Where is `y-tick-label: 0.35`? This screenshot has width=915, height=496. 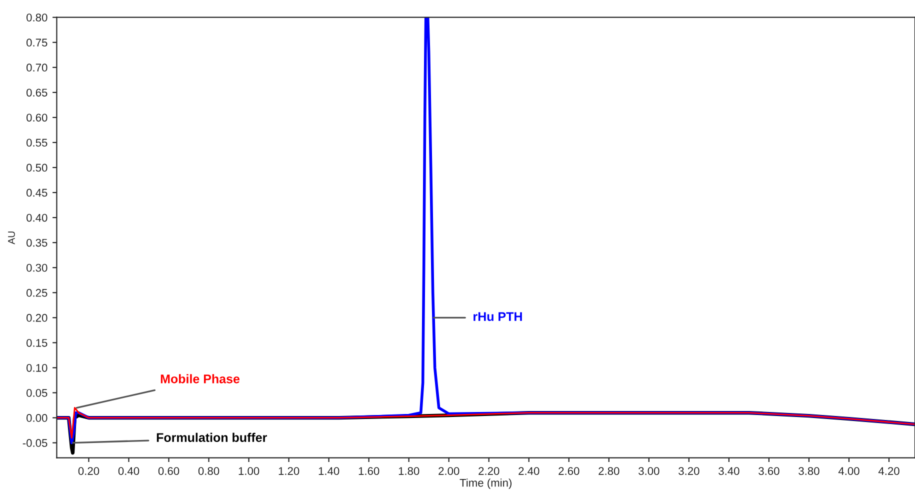 y-tick-label: 0.35 is located at coordinates (37, 242).